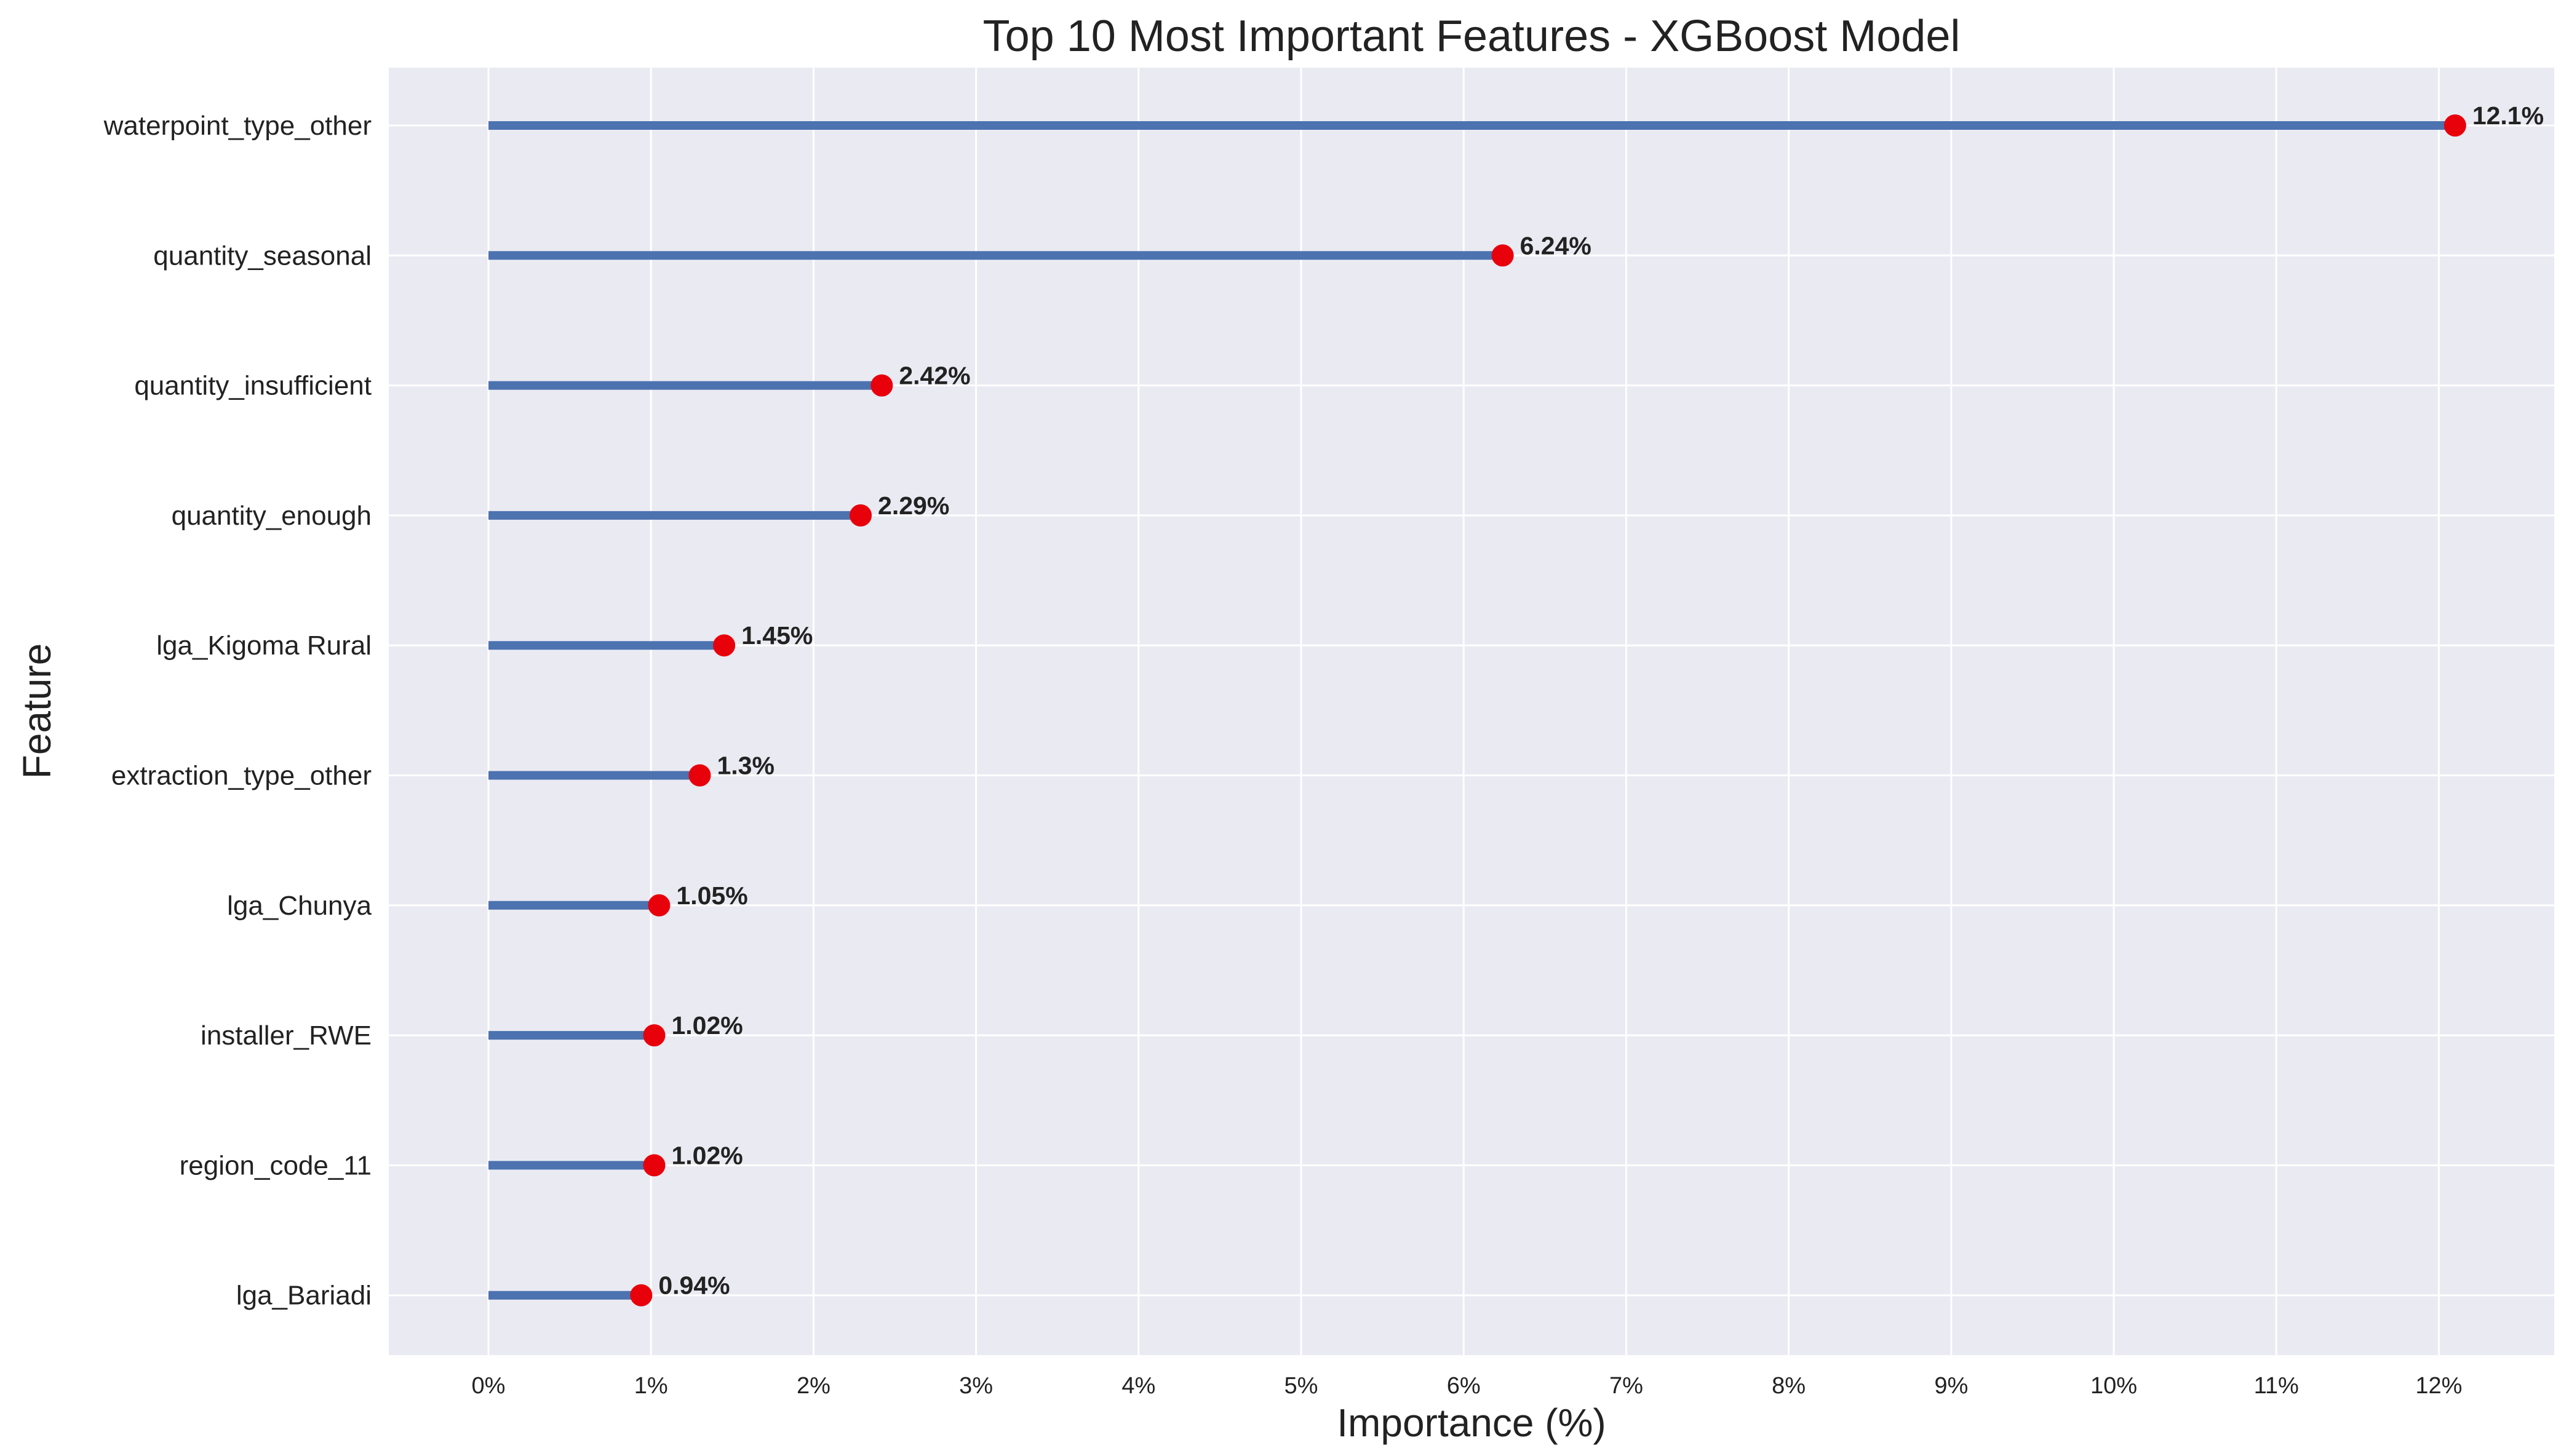 The image size is (2561, 1456). I want to click on y-tick-label-1: waterpoint_type_other, so click(237, 126).